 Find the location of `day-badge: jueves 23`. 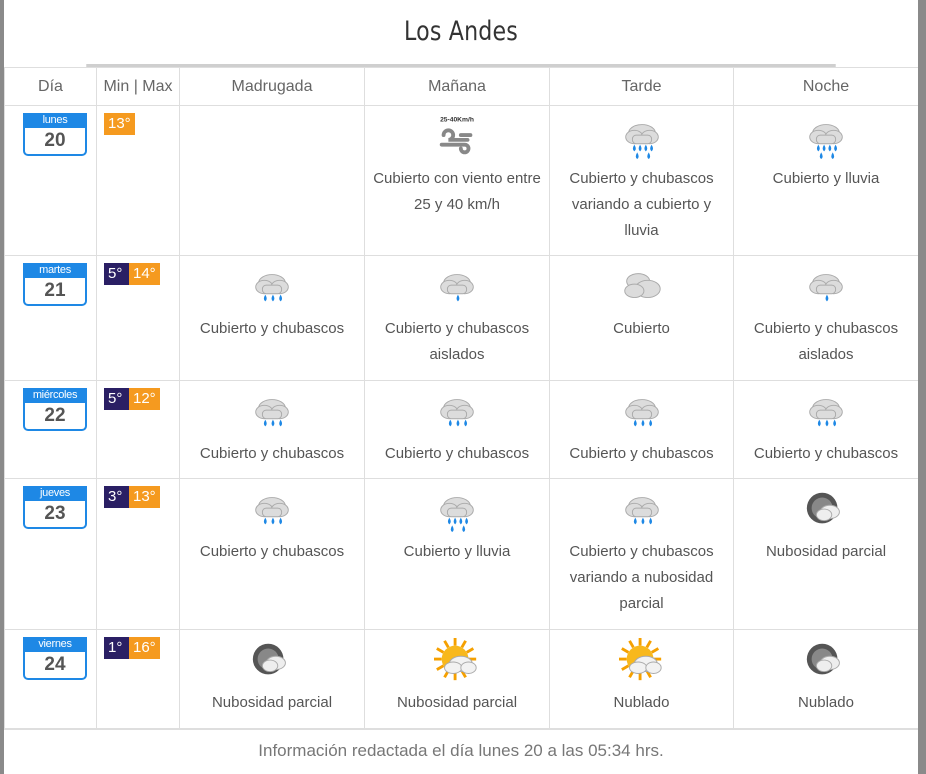

day-badge: jueves 23 is located at coordinates (55, 507).